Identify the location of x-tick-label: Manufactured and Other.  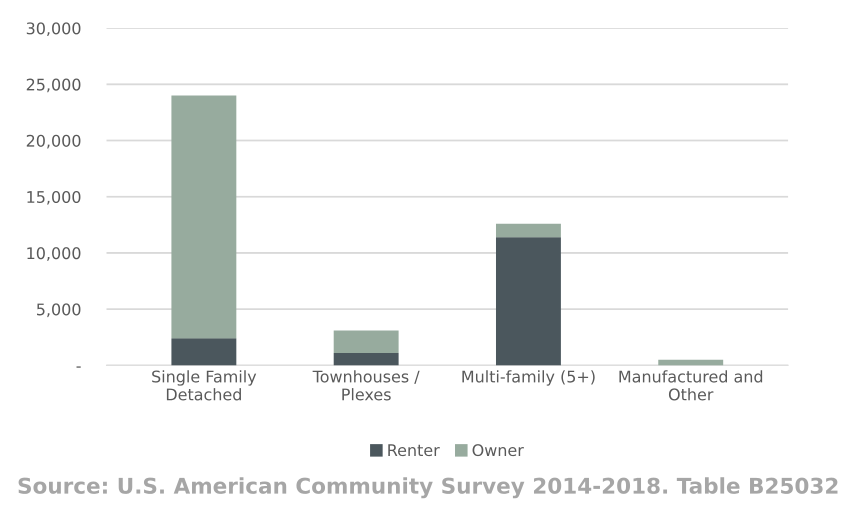
(690, 385).